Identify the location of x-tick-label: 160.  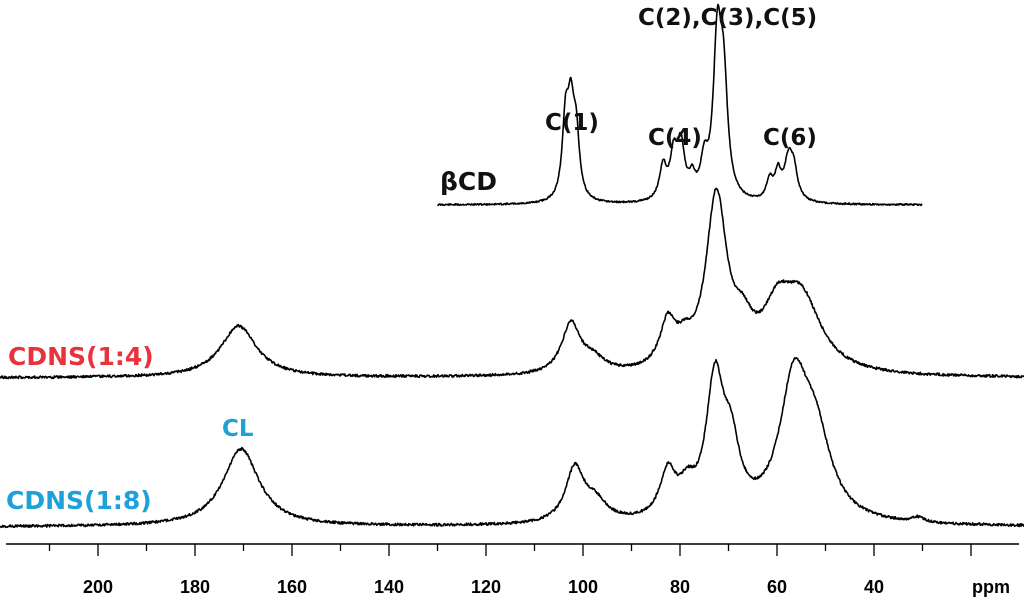
(292, 587).